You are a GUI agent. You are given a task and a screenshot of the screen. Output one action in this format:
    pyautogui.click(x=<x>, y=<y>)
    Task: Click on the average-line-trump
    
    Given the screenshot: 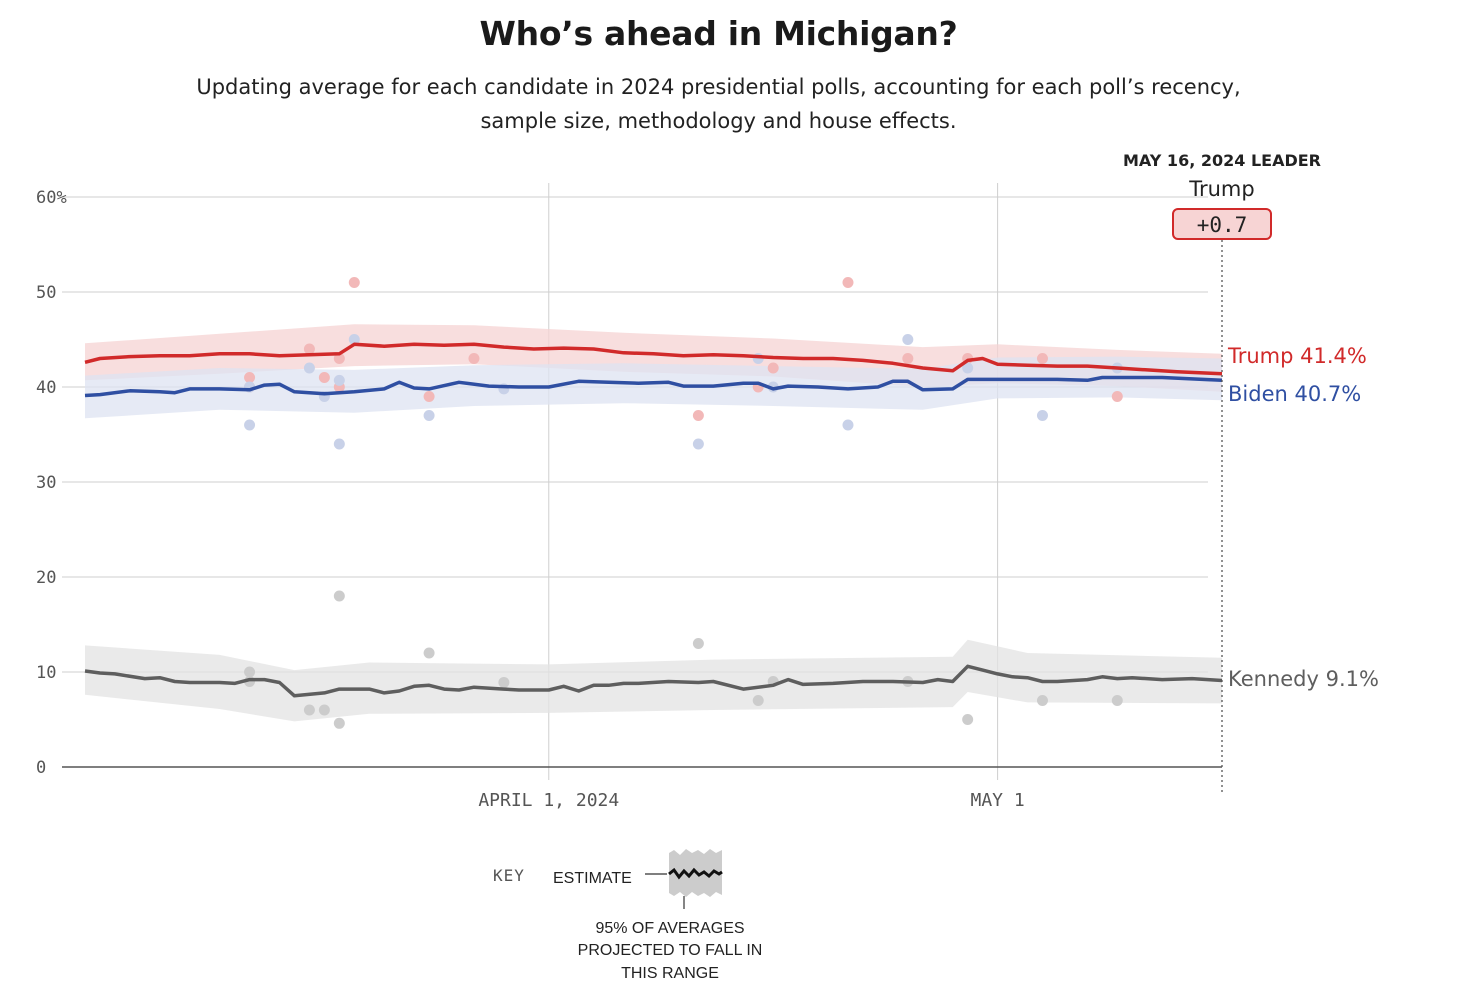 What is the action you would take?
    pyautogui.click(x=653, y=359)
    